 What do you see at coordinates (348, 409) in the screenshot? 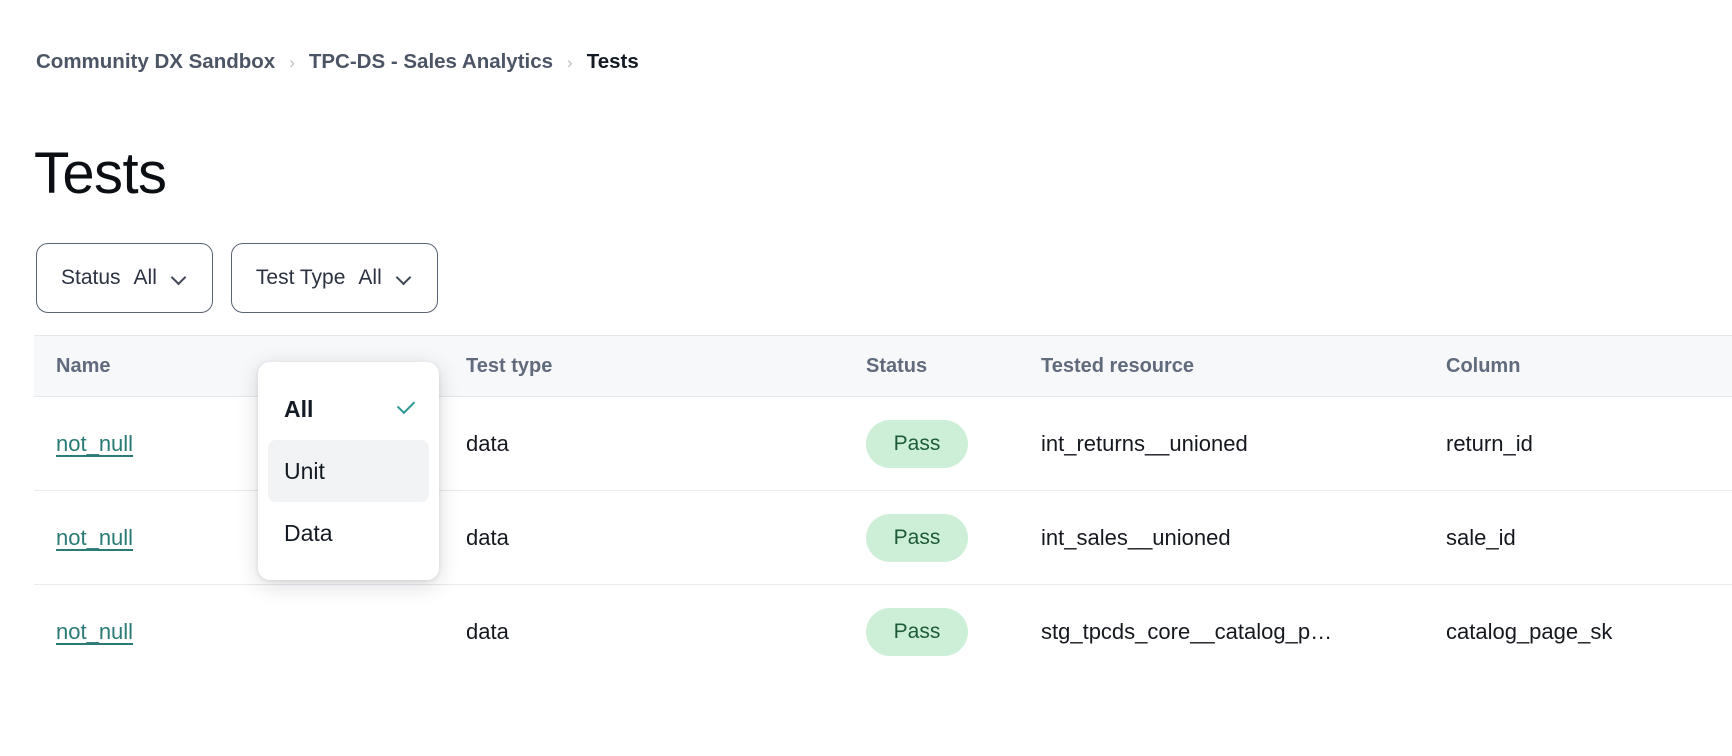
I see `dropdown-option-all: All` at bounding box center [348, 409].